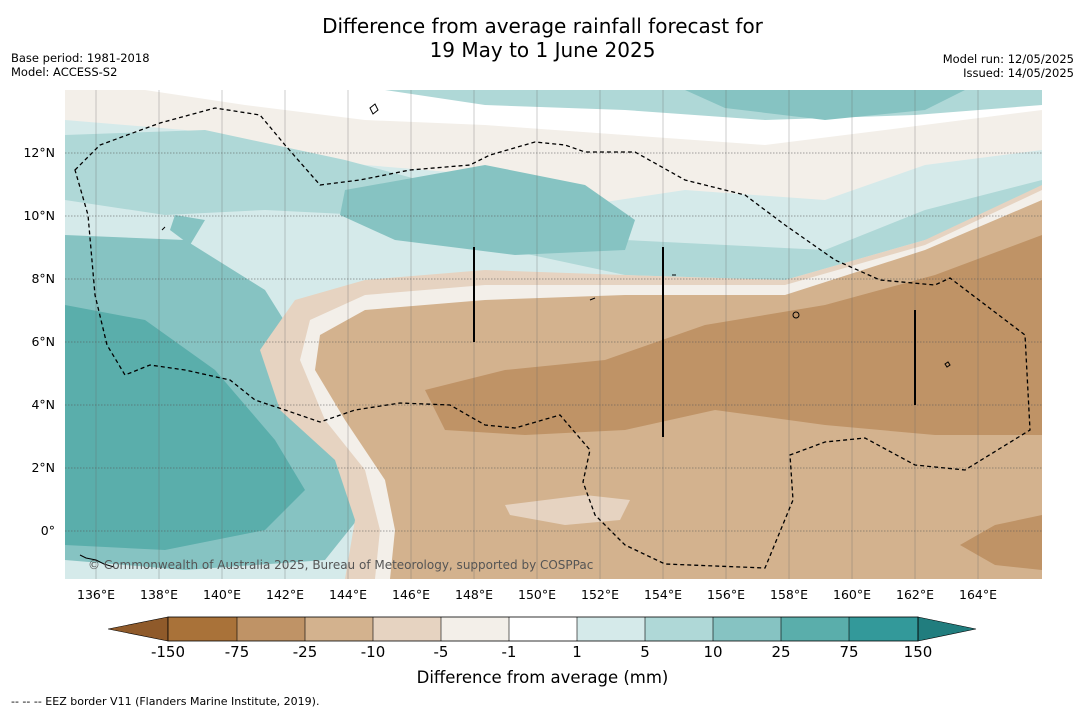  I want to click on meta-left: Base period: 1981-2018 Model: ACCESS-S2, so click(80, 65).